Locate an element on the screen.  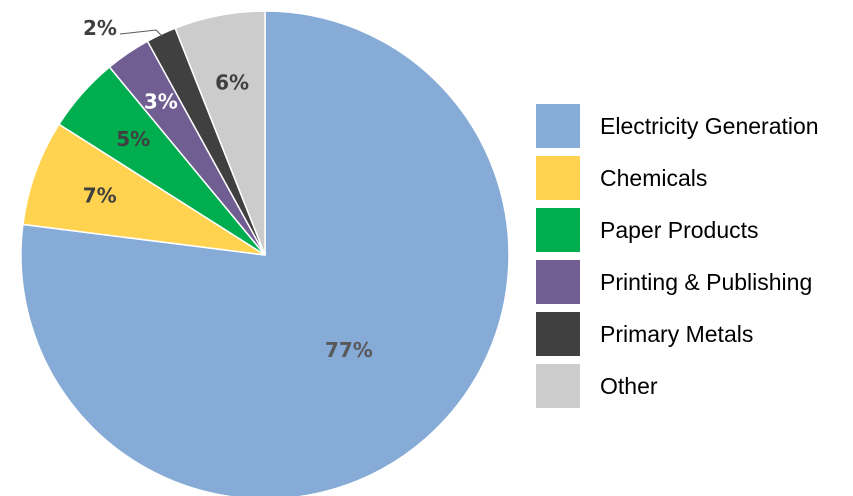
legend-item-printing-and-publishing: Printing & Publishing is located at coordinates (677, 282).